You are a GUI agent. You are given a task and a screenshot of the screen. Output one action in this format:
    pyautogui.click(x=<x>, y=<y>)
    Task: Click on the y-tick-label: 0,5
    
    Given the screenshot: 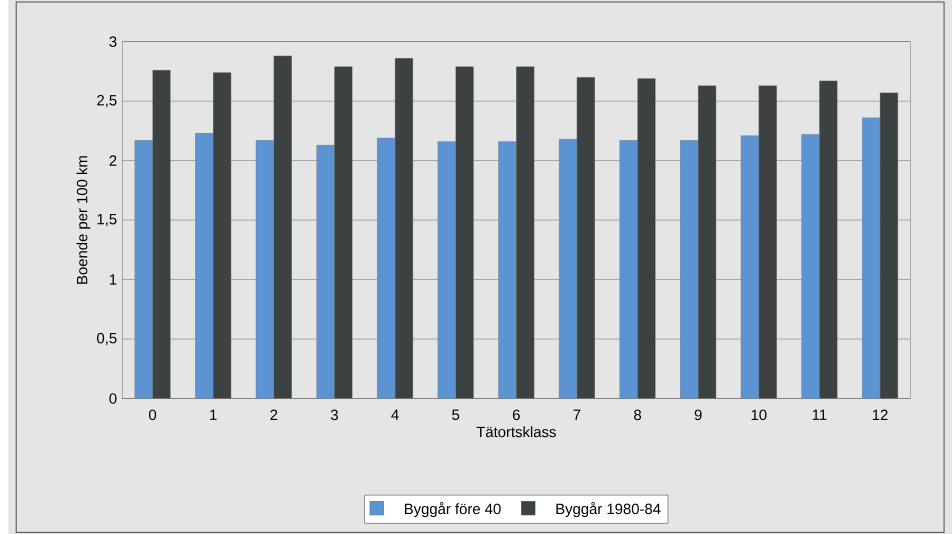 What is the action you would take?
    pyautogui.click(x=106, y=339)
    